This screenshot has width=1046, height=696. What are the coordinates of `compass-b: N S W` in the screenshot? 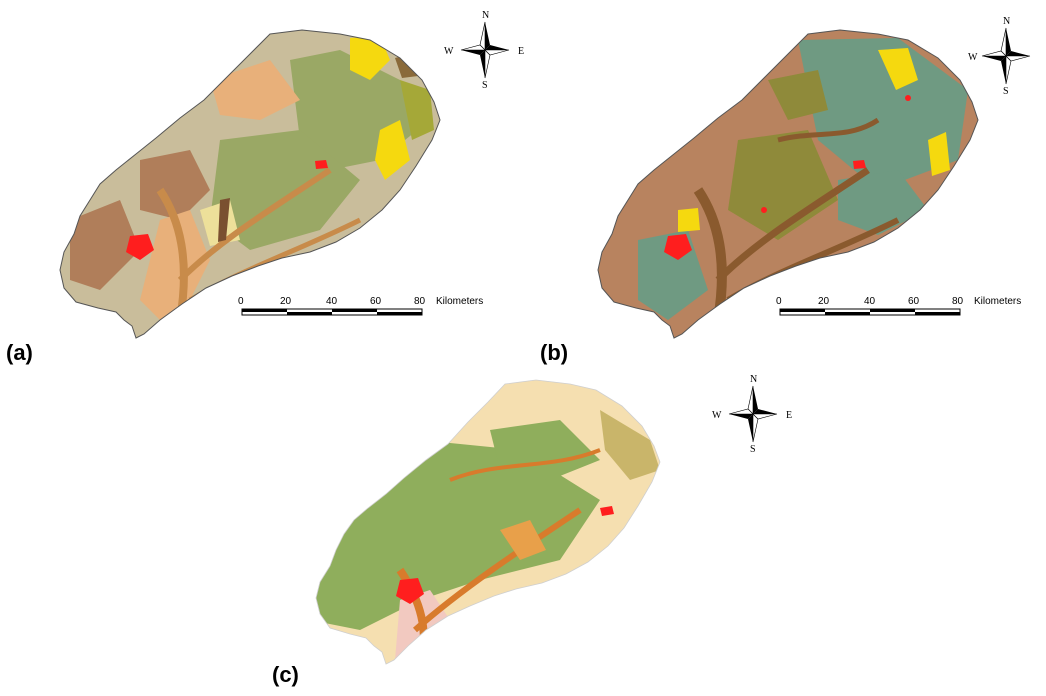 It's located at (1004, 54).